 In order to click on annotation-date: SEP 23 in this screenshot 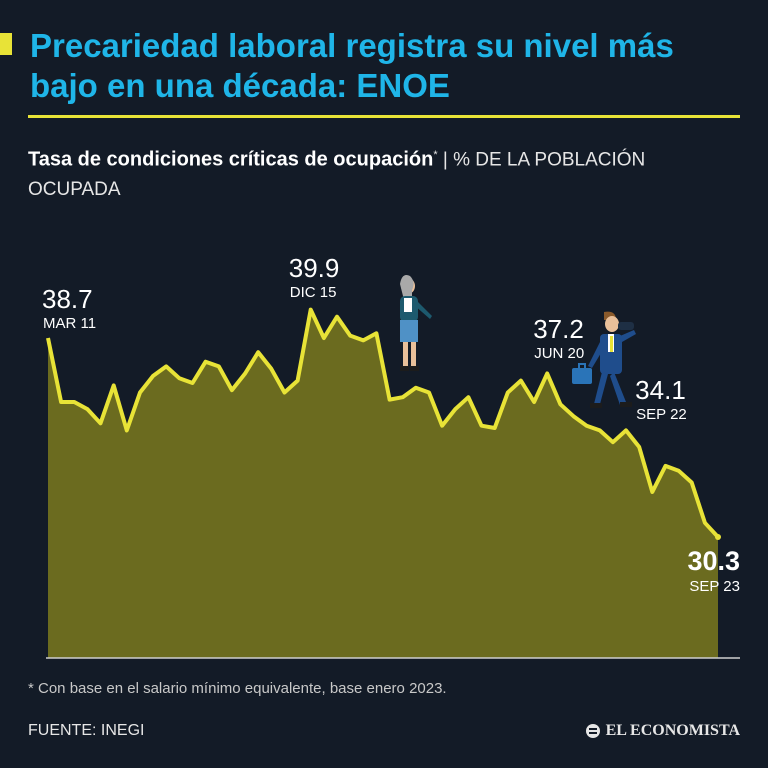, I will do `click(714, 586)`.